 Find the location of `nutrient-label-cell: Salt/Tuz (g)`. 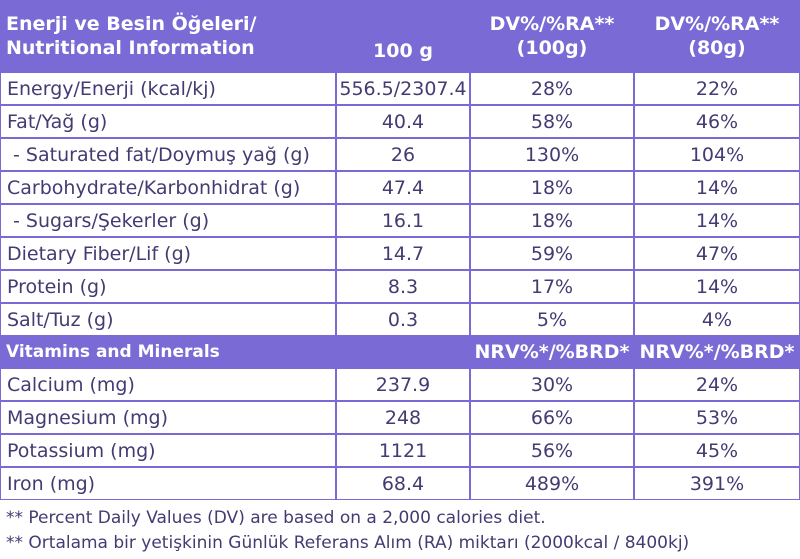

nutrient-label-cell: Salt/Tuz (g) is located at coordinates (168, 319).